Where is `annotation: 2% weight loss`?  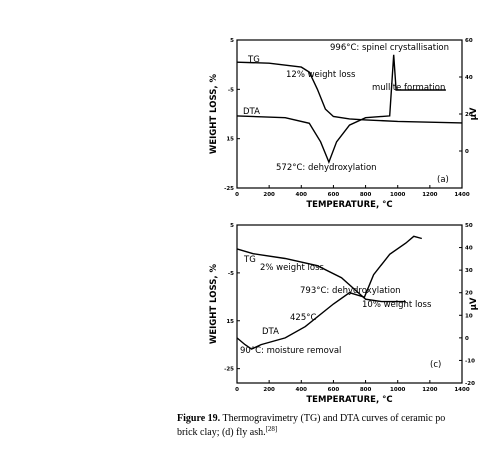 annotation: 2% weight loss is located at coordinates (292, 268).